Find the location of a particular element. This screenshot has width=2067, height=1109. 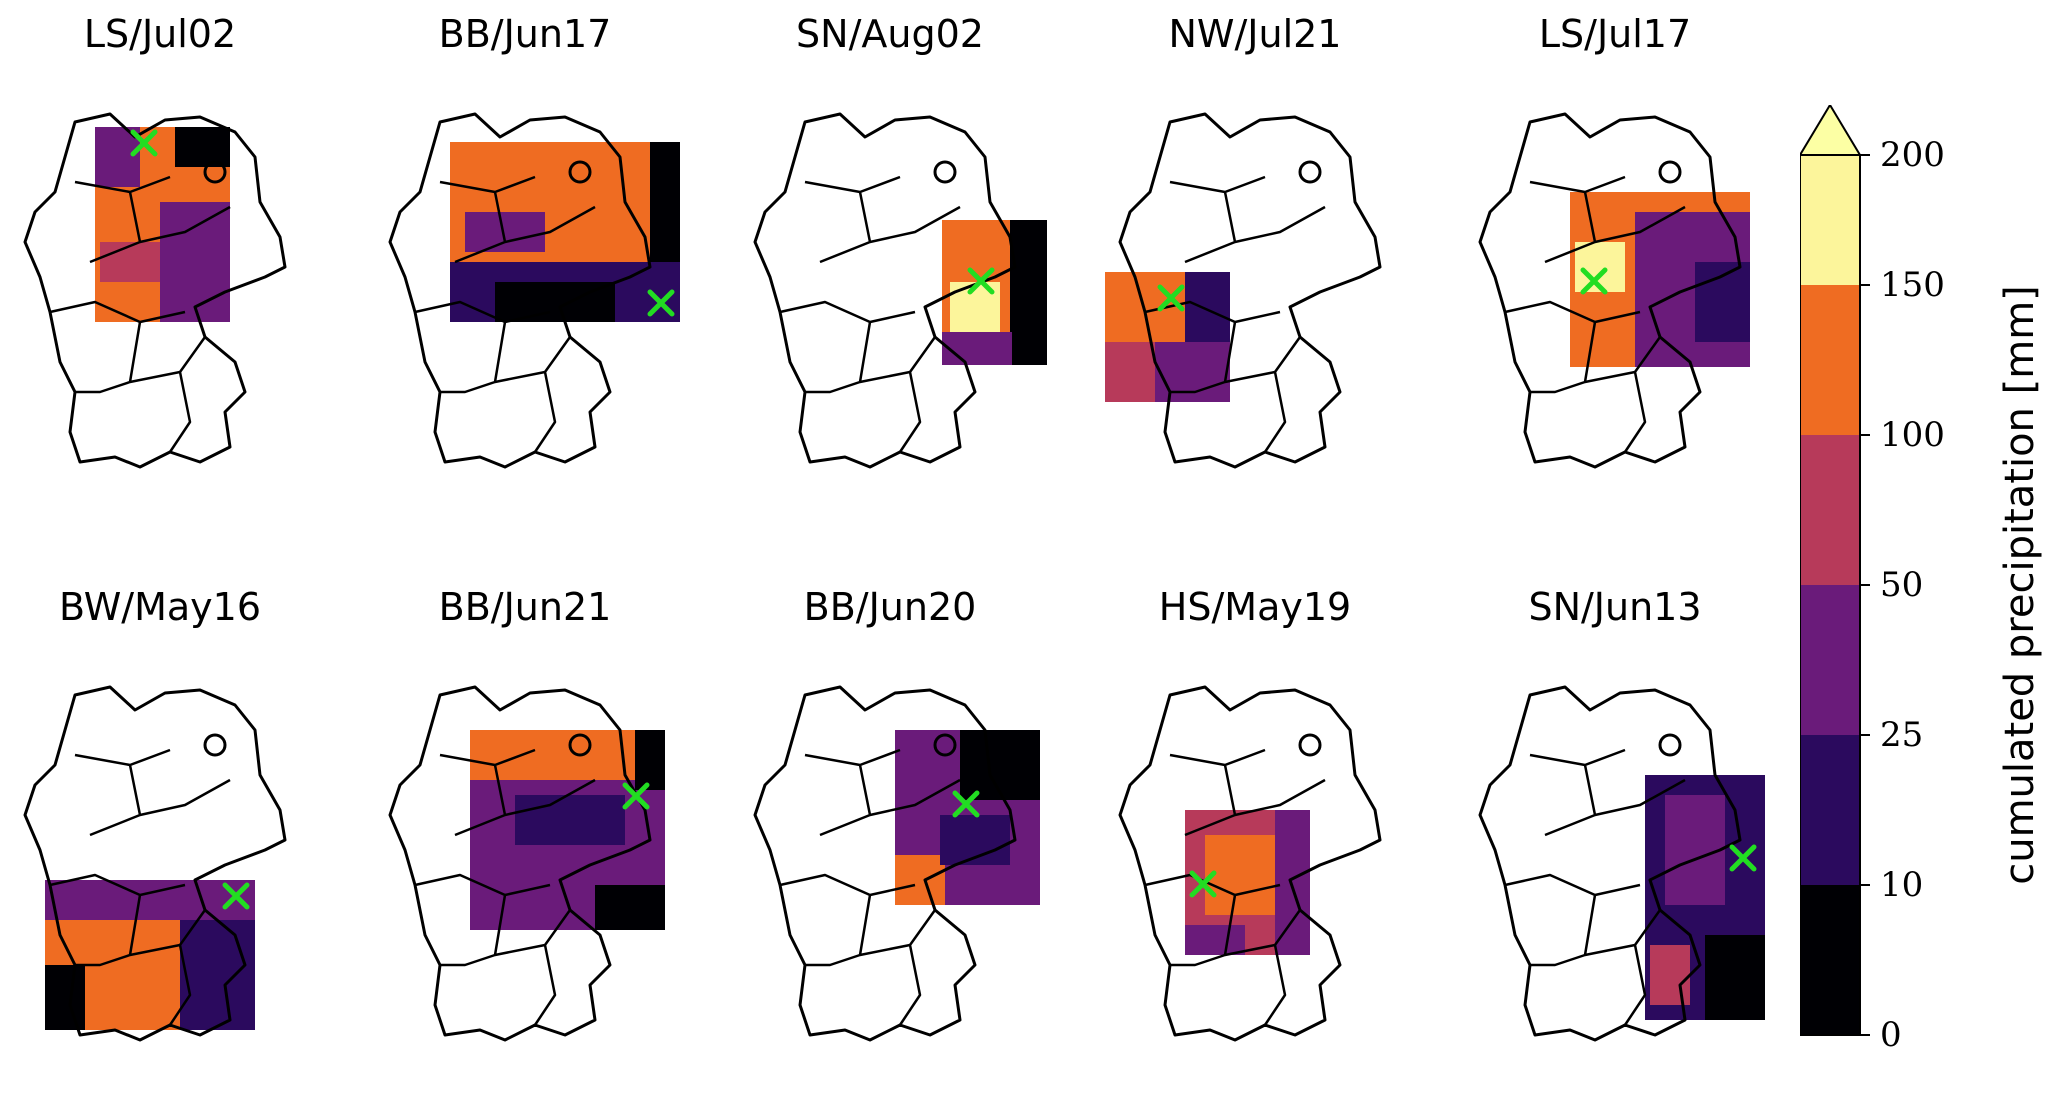

map-panel-8: BB/Jun20 is located at coordinates (890, 835).